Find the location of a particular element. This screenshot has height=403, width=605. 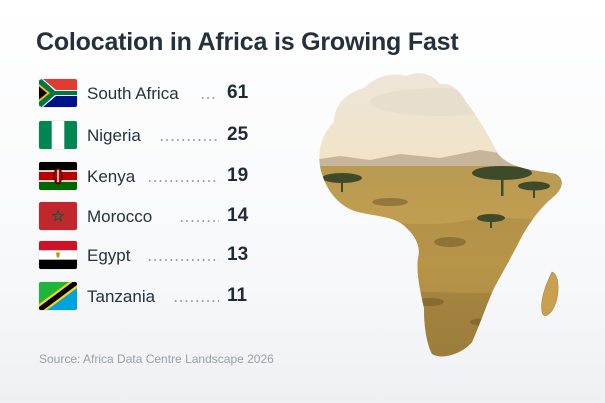

morocco-flag-icon is located at coordinates (58, 216).